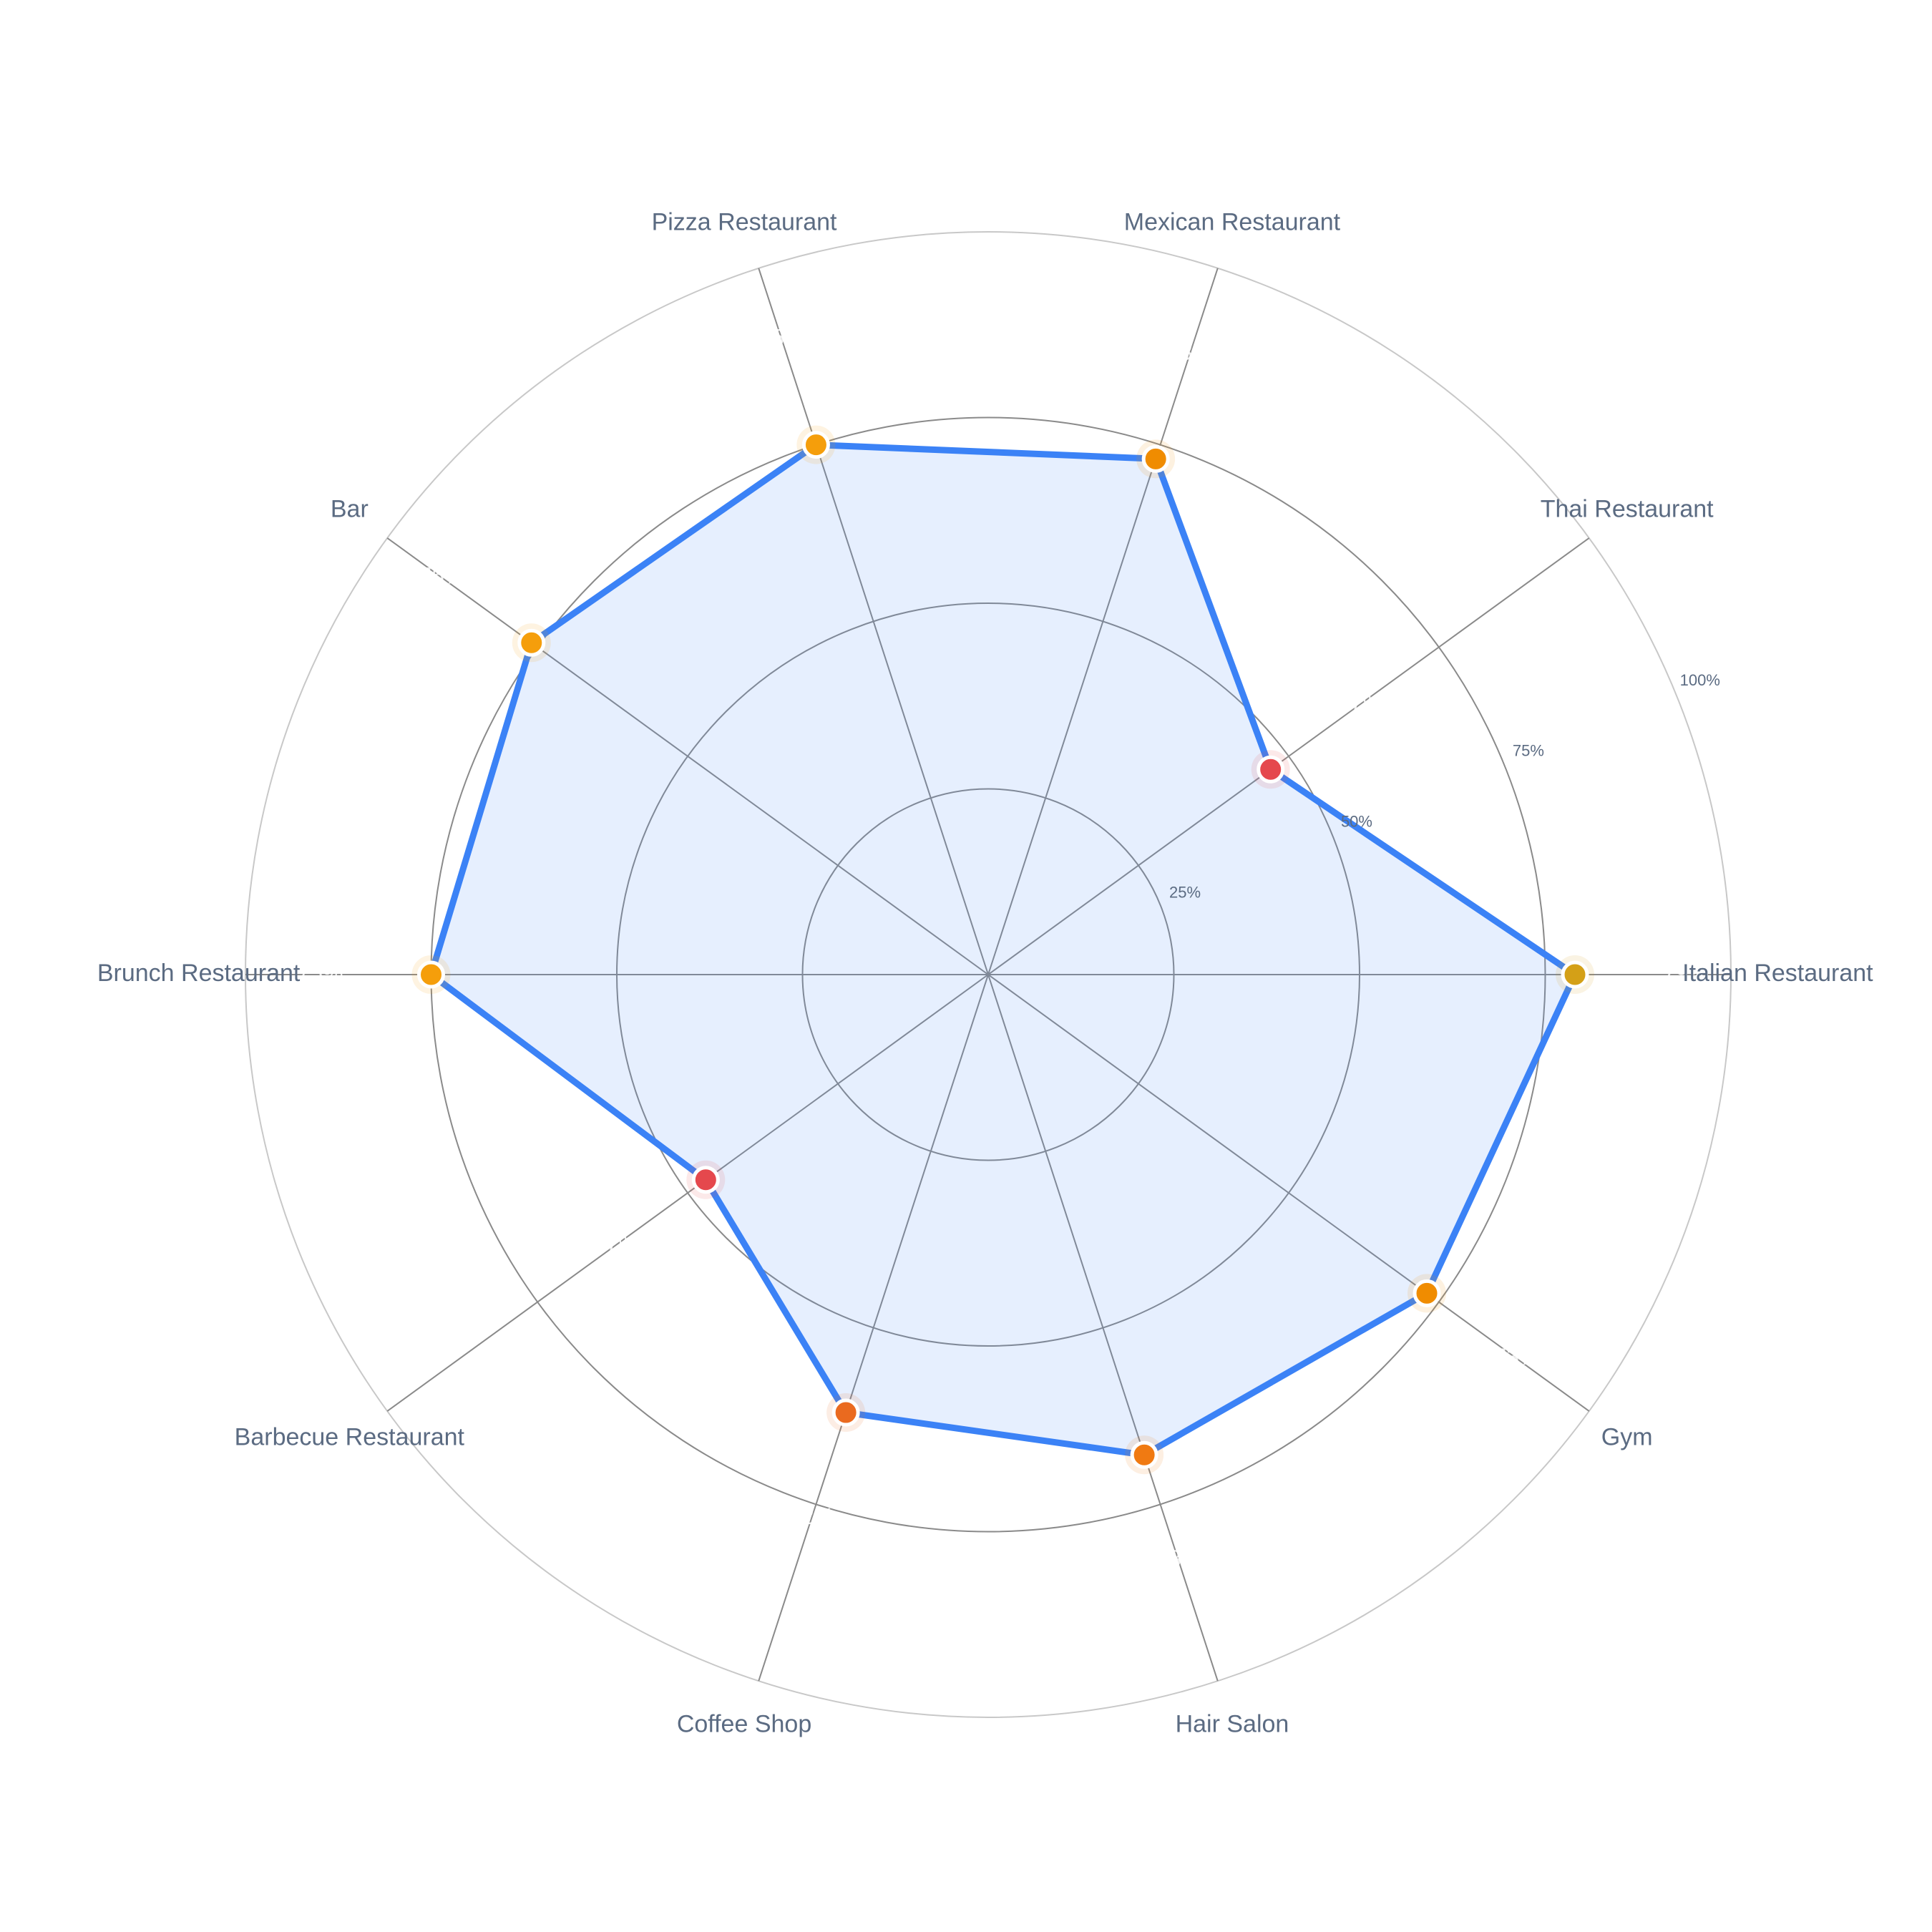 The image size is (1932, 1932). Describe the element at coordinates (1185, 892) in the screenshot. I see `r-tick-label: 25%` at that location.